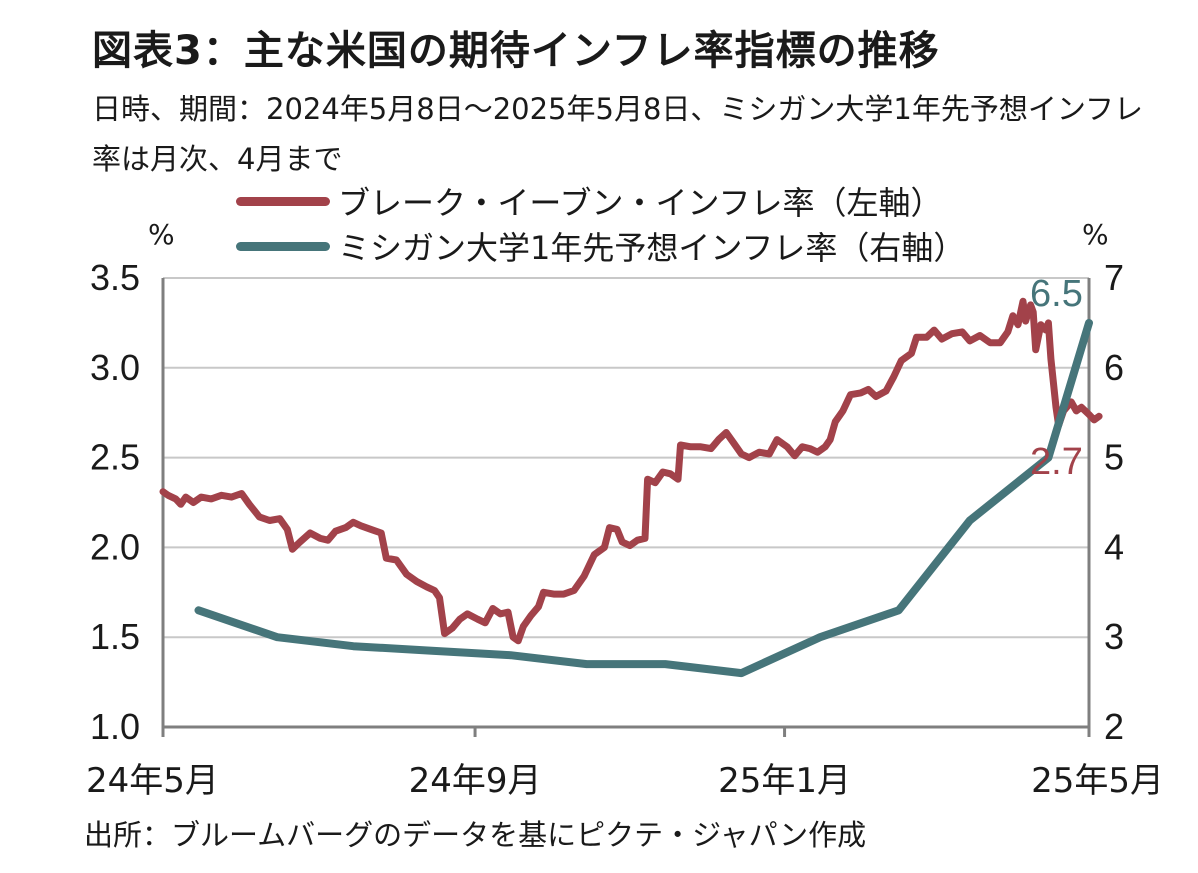 This screenshot has height=873, width=1198. What do you see at coordinates (1114, 277) in the screenshot?
I see `y-right-tick-label: 7` at bounding box center [1114, 277].